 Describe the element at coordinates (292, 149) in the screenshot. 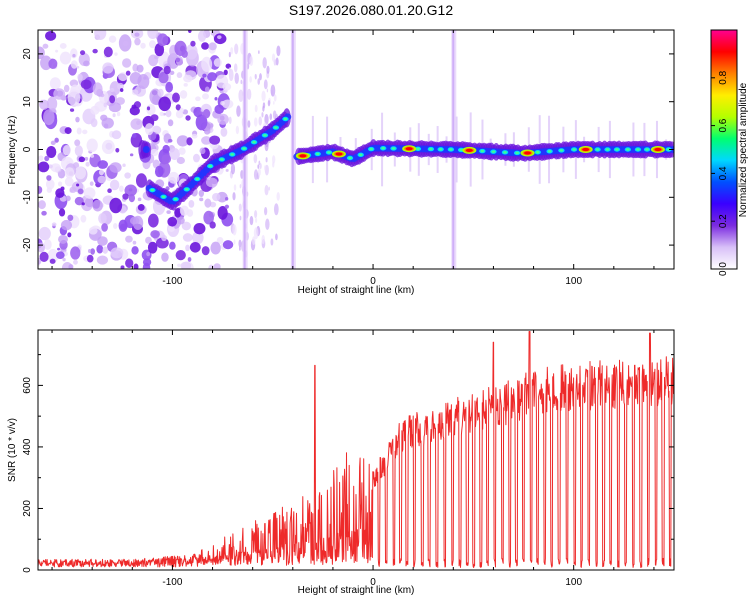

I see `vertical-streak` at that location.